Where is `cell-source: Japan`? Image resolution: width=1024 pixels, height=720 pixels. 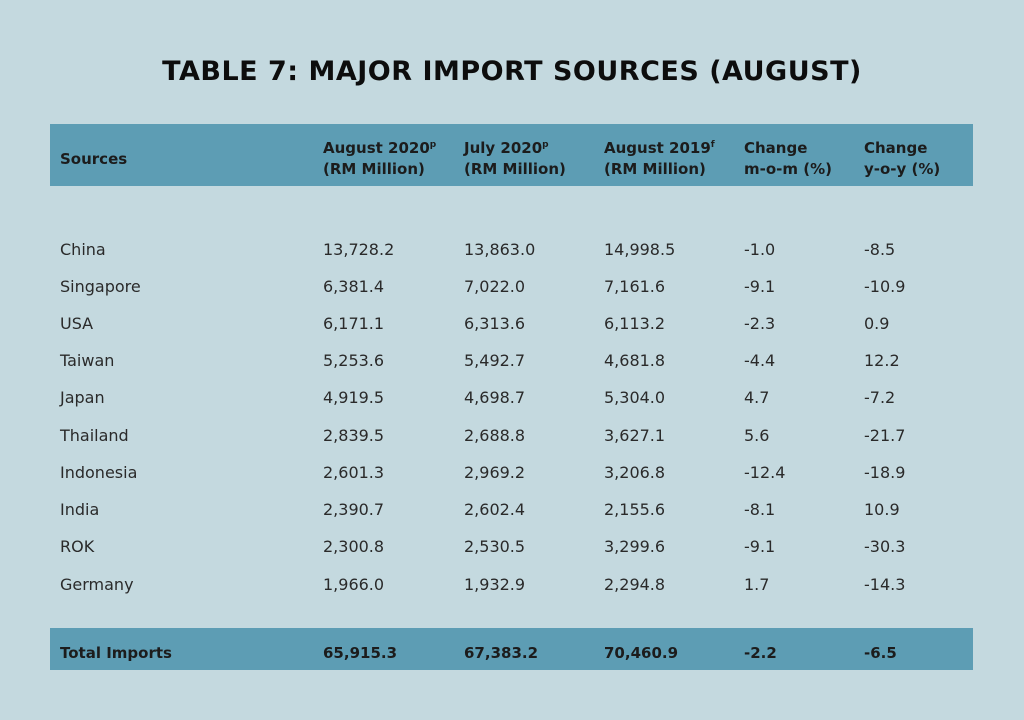 cell-source: Japan is located at coordinates (82, 397).